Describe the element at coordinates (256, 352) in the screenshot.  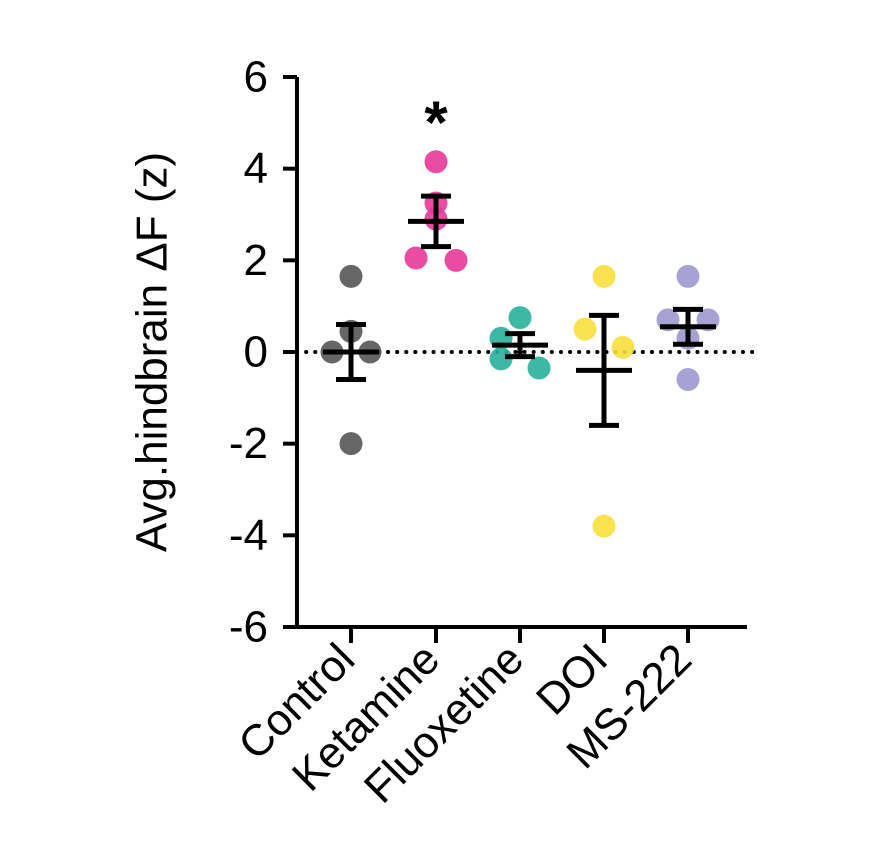
I see `y-tick-label: 0` at that location.